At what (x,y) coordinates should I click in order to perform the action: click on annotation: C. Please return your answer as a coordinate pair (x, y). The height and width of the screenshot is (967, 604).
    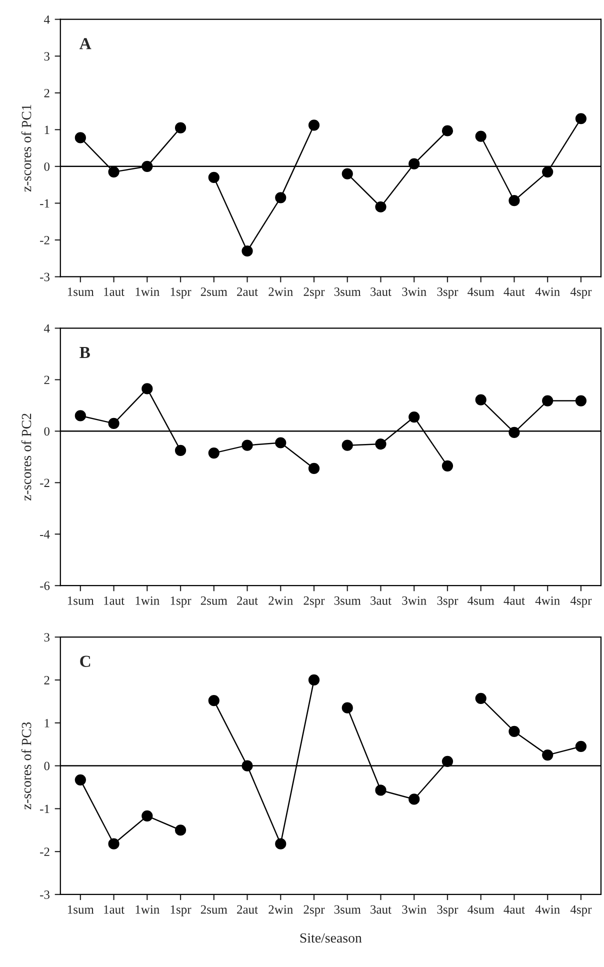
    Looking at the image, I should click on (85, 661).